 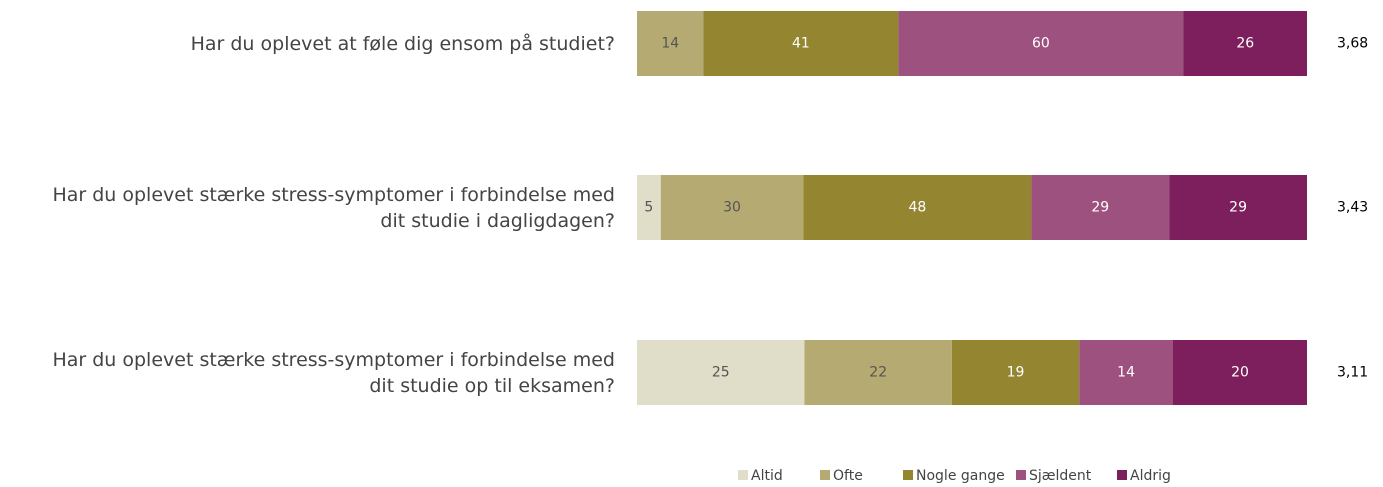 What do you see at coordinates (1060, 476) in the screenshot?
I see `legend-label: Sjældent` at bounding box center [1060, 476].